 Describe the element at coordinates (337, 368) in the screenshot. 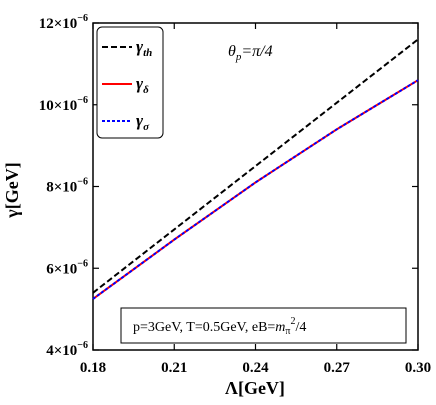

I see `x-tick-label: 0.27` at that location.